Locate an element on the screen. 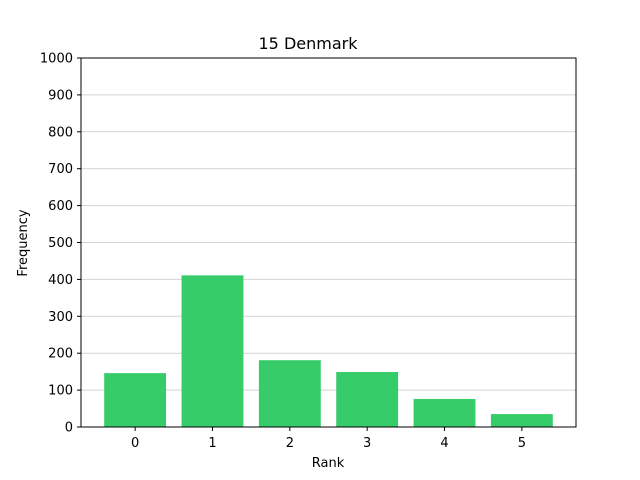 This screenshot has width=640, height=480. y-tick-label: 1000 is located at coordinates (56, 59).